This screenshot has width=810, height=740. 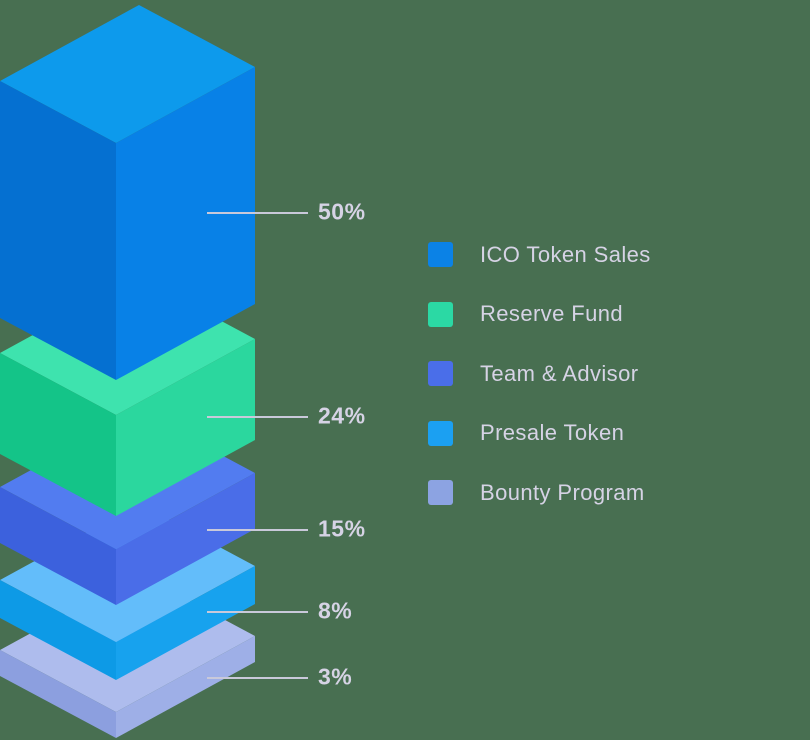 What do you see at coordinates (559, 373) in the screenshot?
I see `legend-label-team-advisor: Team & Advisor` at bounding box center [559, 373].